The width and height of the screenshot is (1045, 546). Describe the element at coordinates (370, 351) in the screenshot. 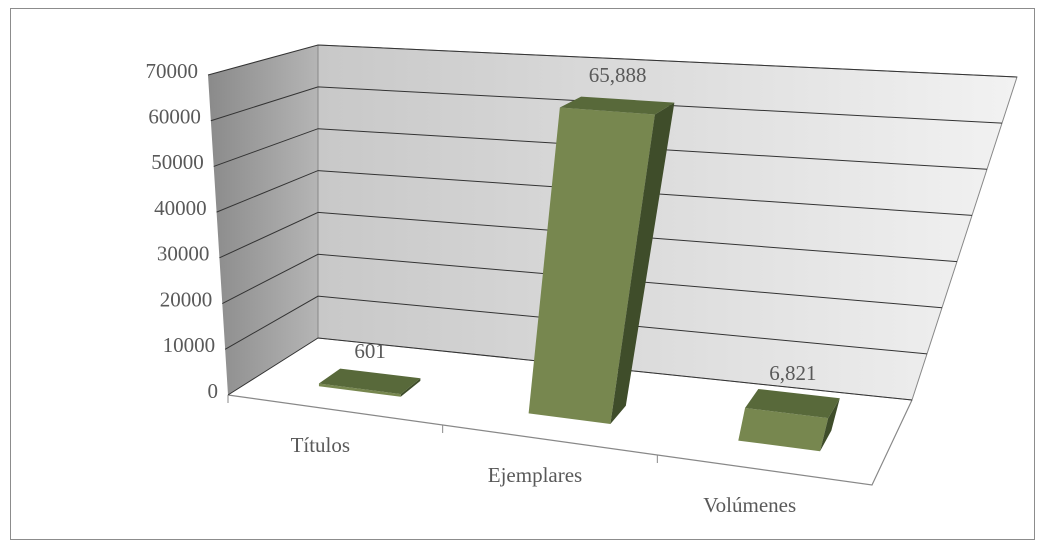

I see `data-label: 601` at that location.